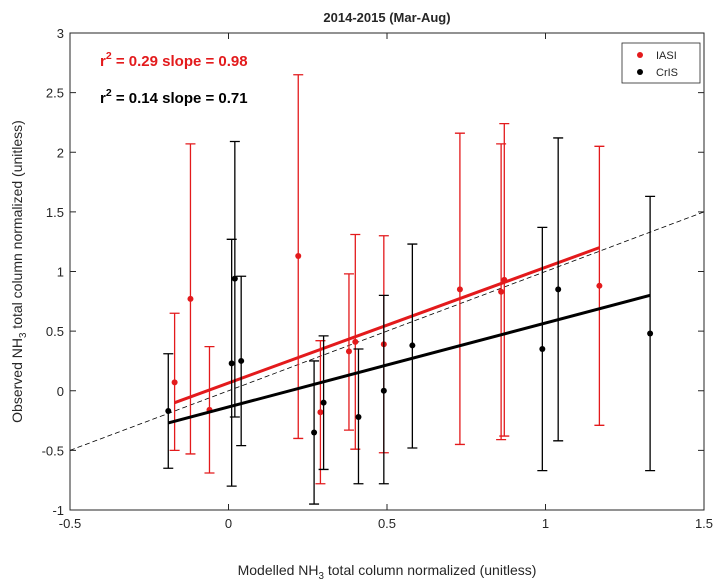 Image resolution: width=716 pixels, height=582 pixels. Describe the element at coordinates (430, 570) in the screenshot. I see `x-axis-label-part: total column normalized (unitless)` at that location.